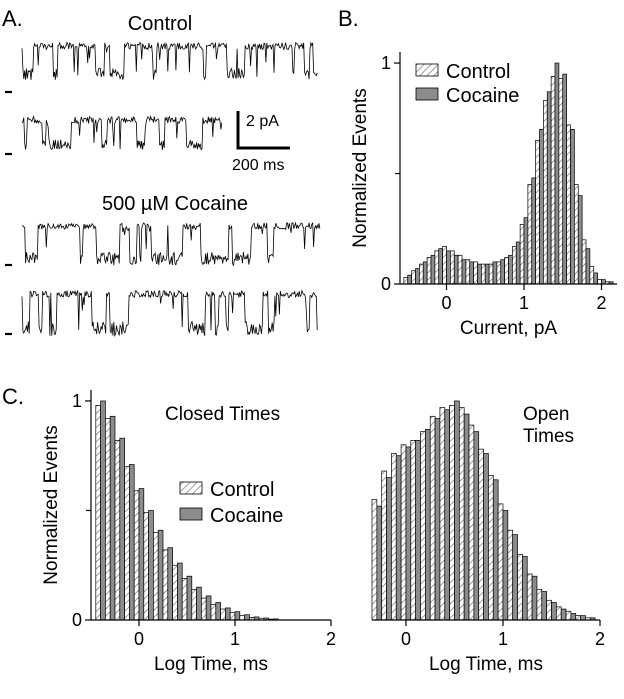 This screenshot has height=699, width=624. What do you see at coordinates (51, 504) in the screenshot?
I see `y-axis-label: Normalized Events` at bounding box center [51, 504].